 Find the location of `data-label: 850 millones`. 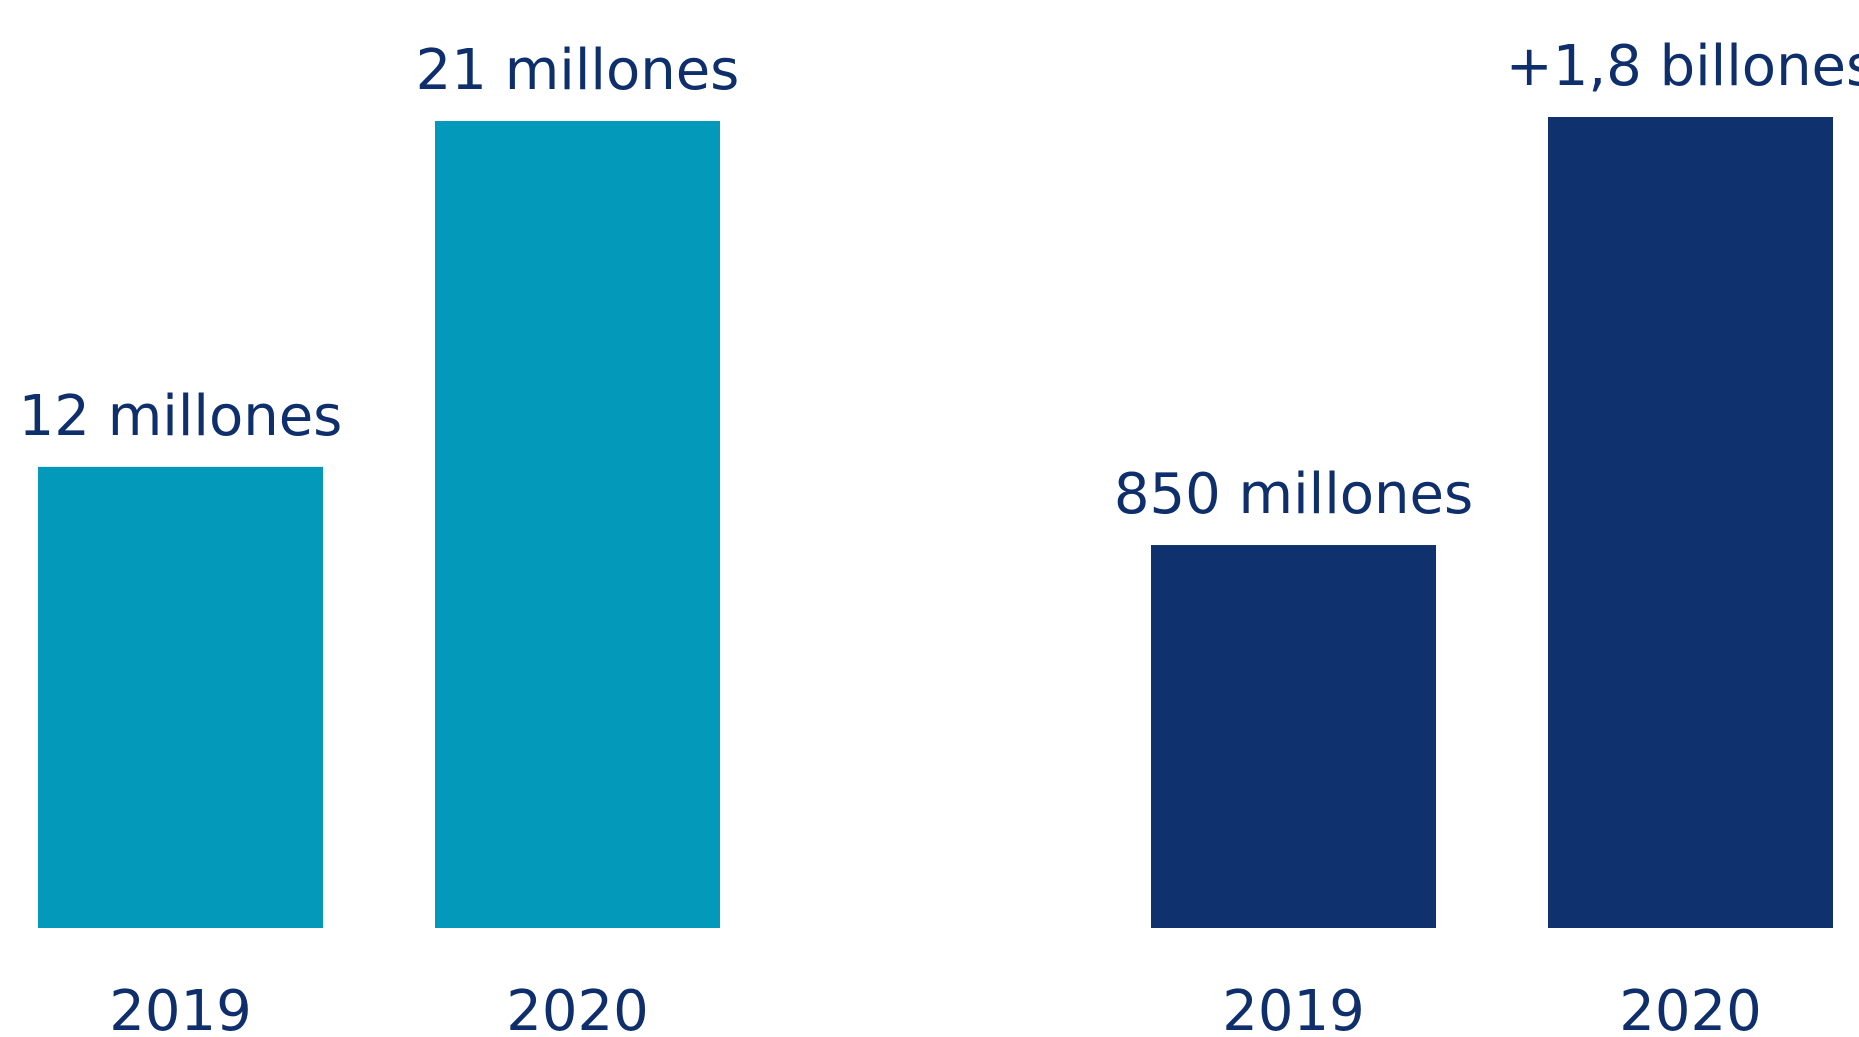

data-label: 850 millones is located at coordinates (1293, 494).